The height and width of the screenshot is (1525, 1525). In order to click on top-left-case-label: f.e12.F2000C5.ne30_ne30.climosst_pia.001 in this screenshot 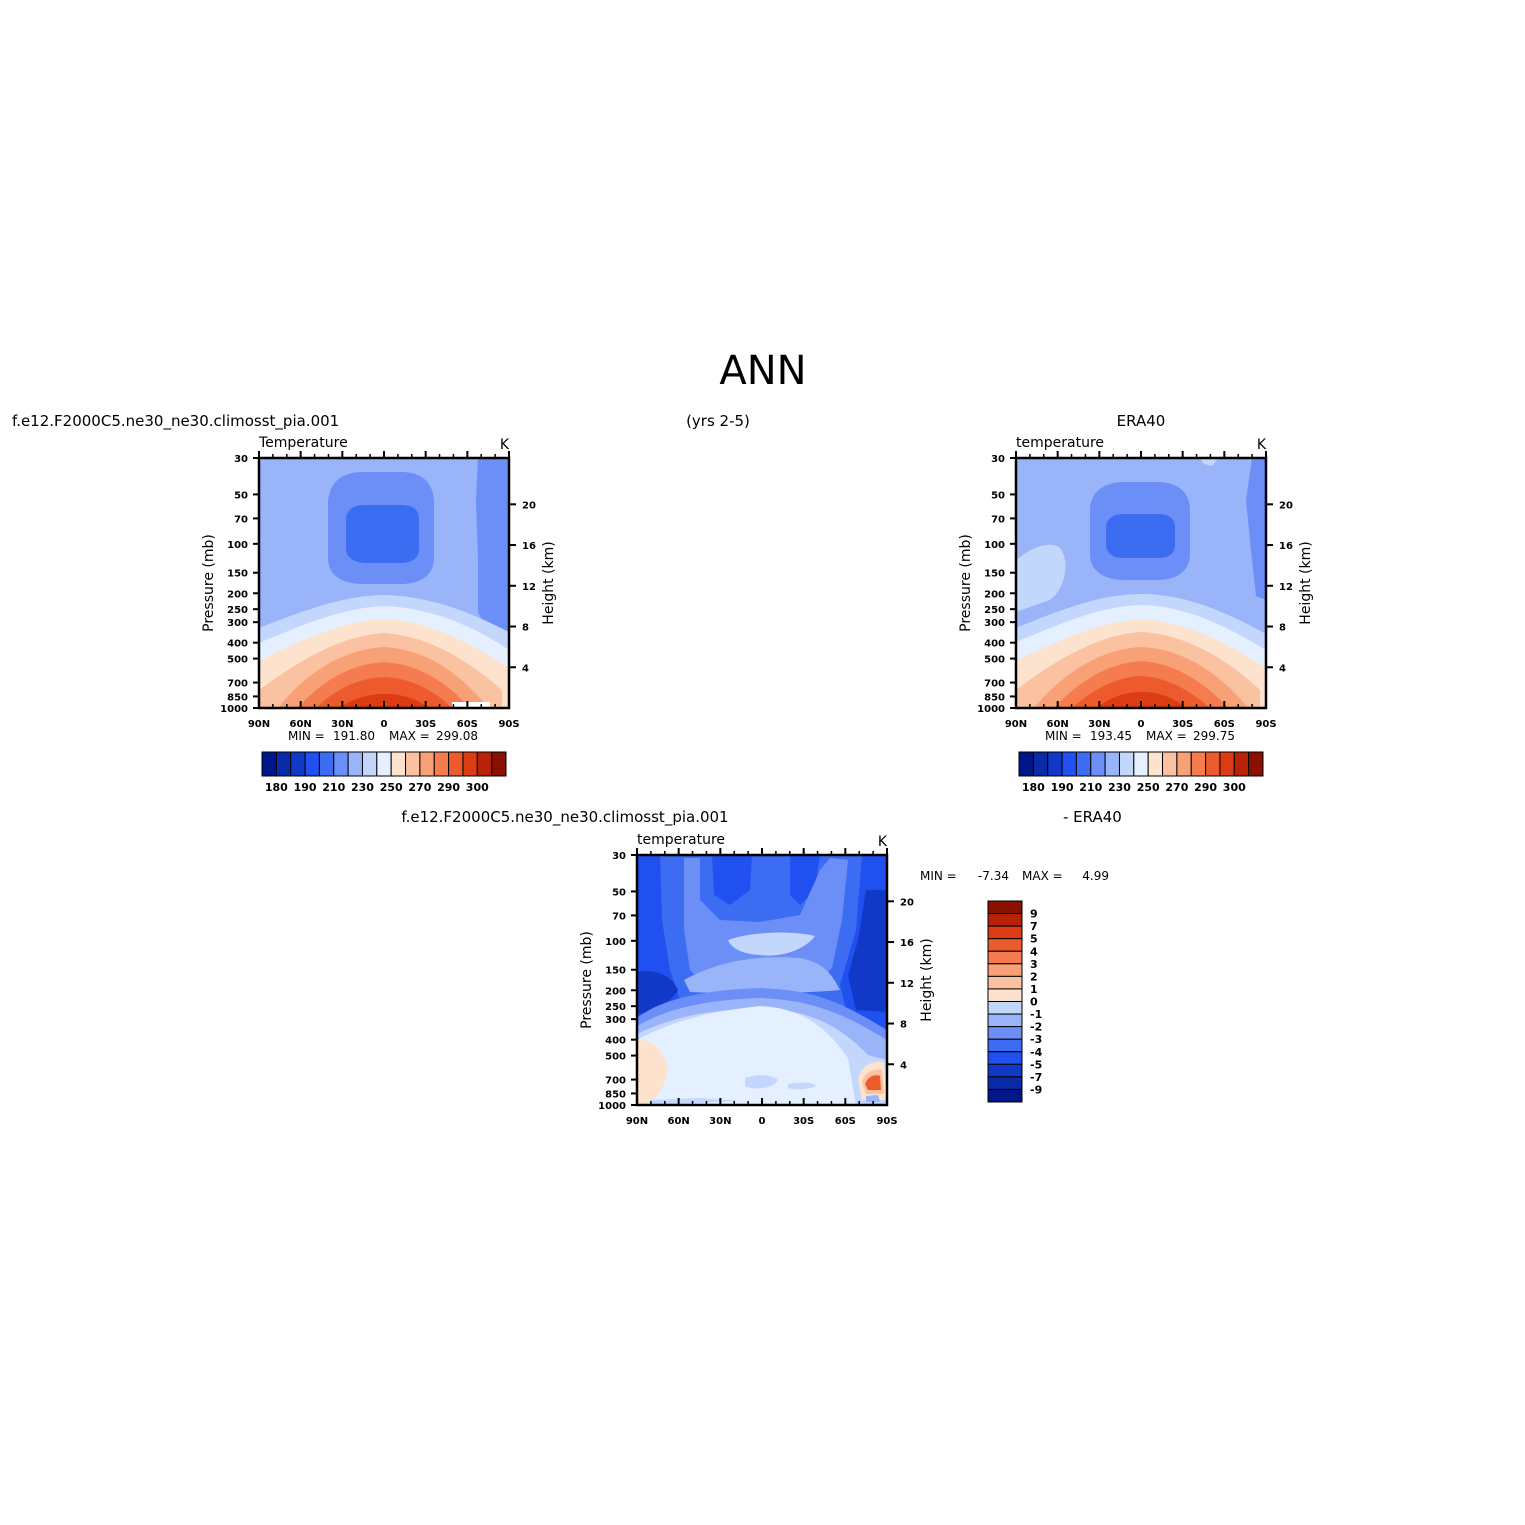, I will do `click(175, 421)`.